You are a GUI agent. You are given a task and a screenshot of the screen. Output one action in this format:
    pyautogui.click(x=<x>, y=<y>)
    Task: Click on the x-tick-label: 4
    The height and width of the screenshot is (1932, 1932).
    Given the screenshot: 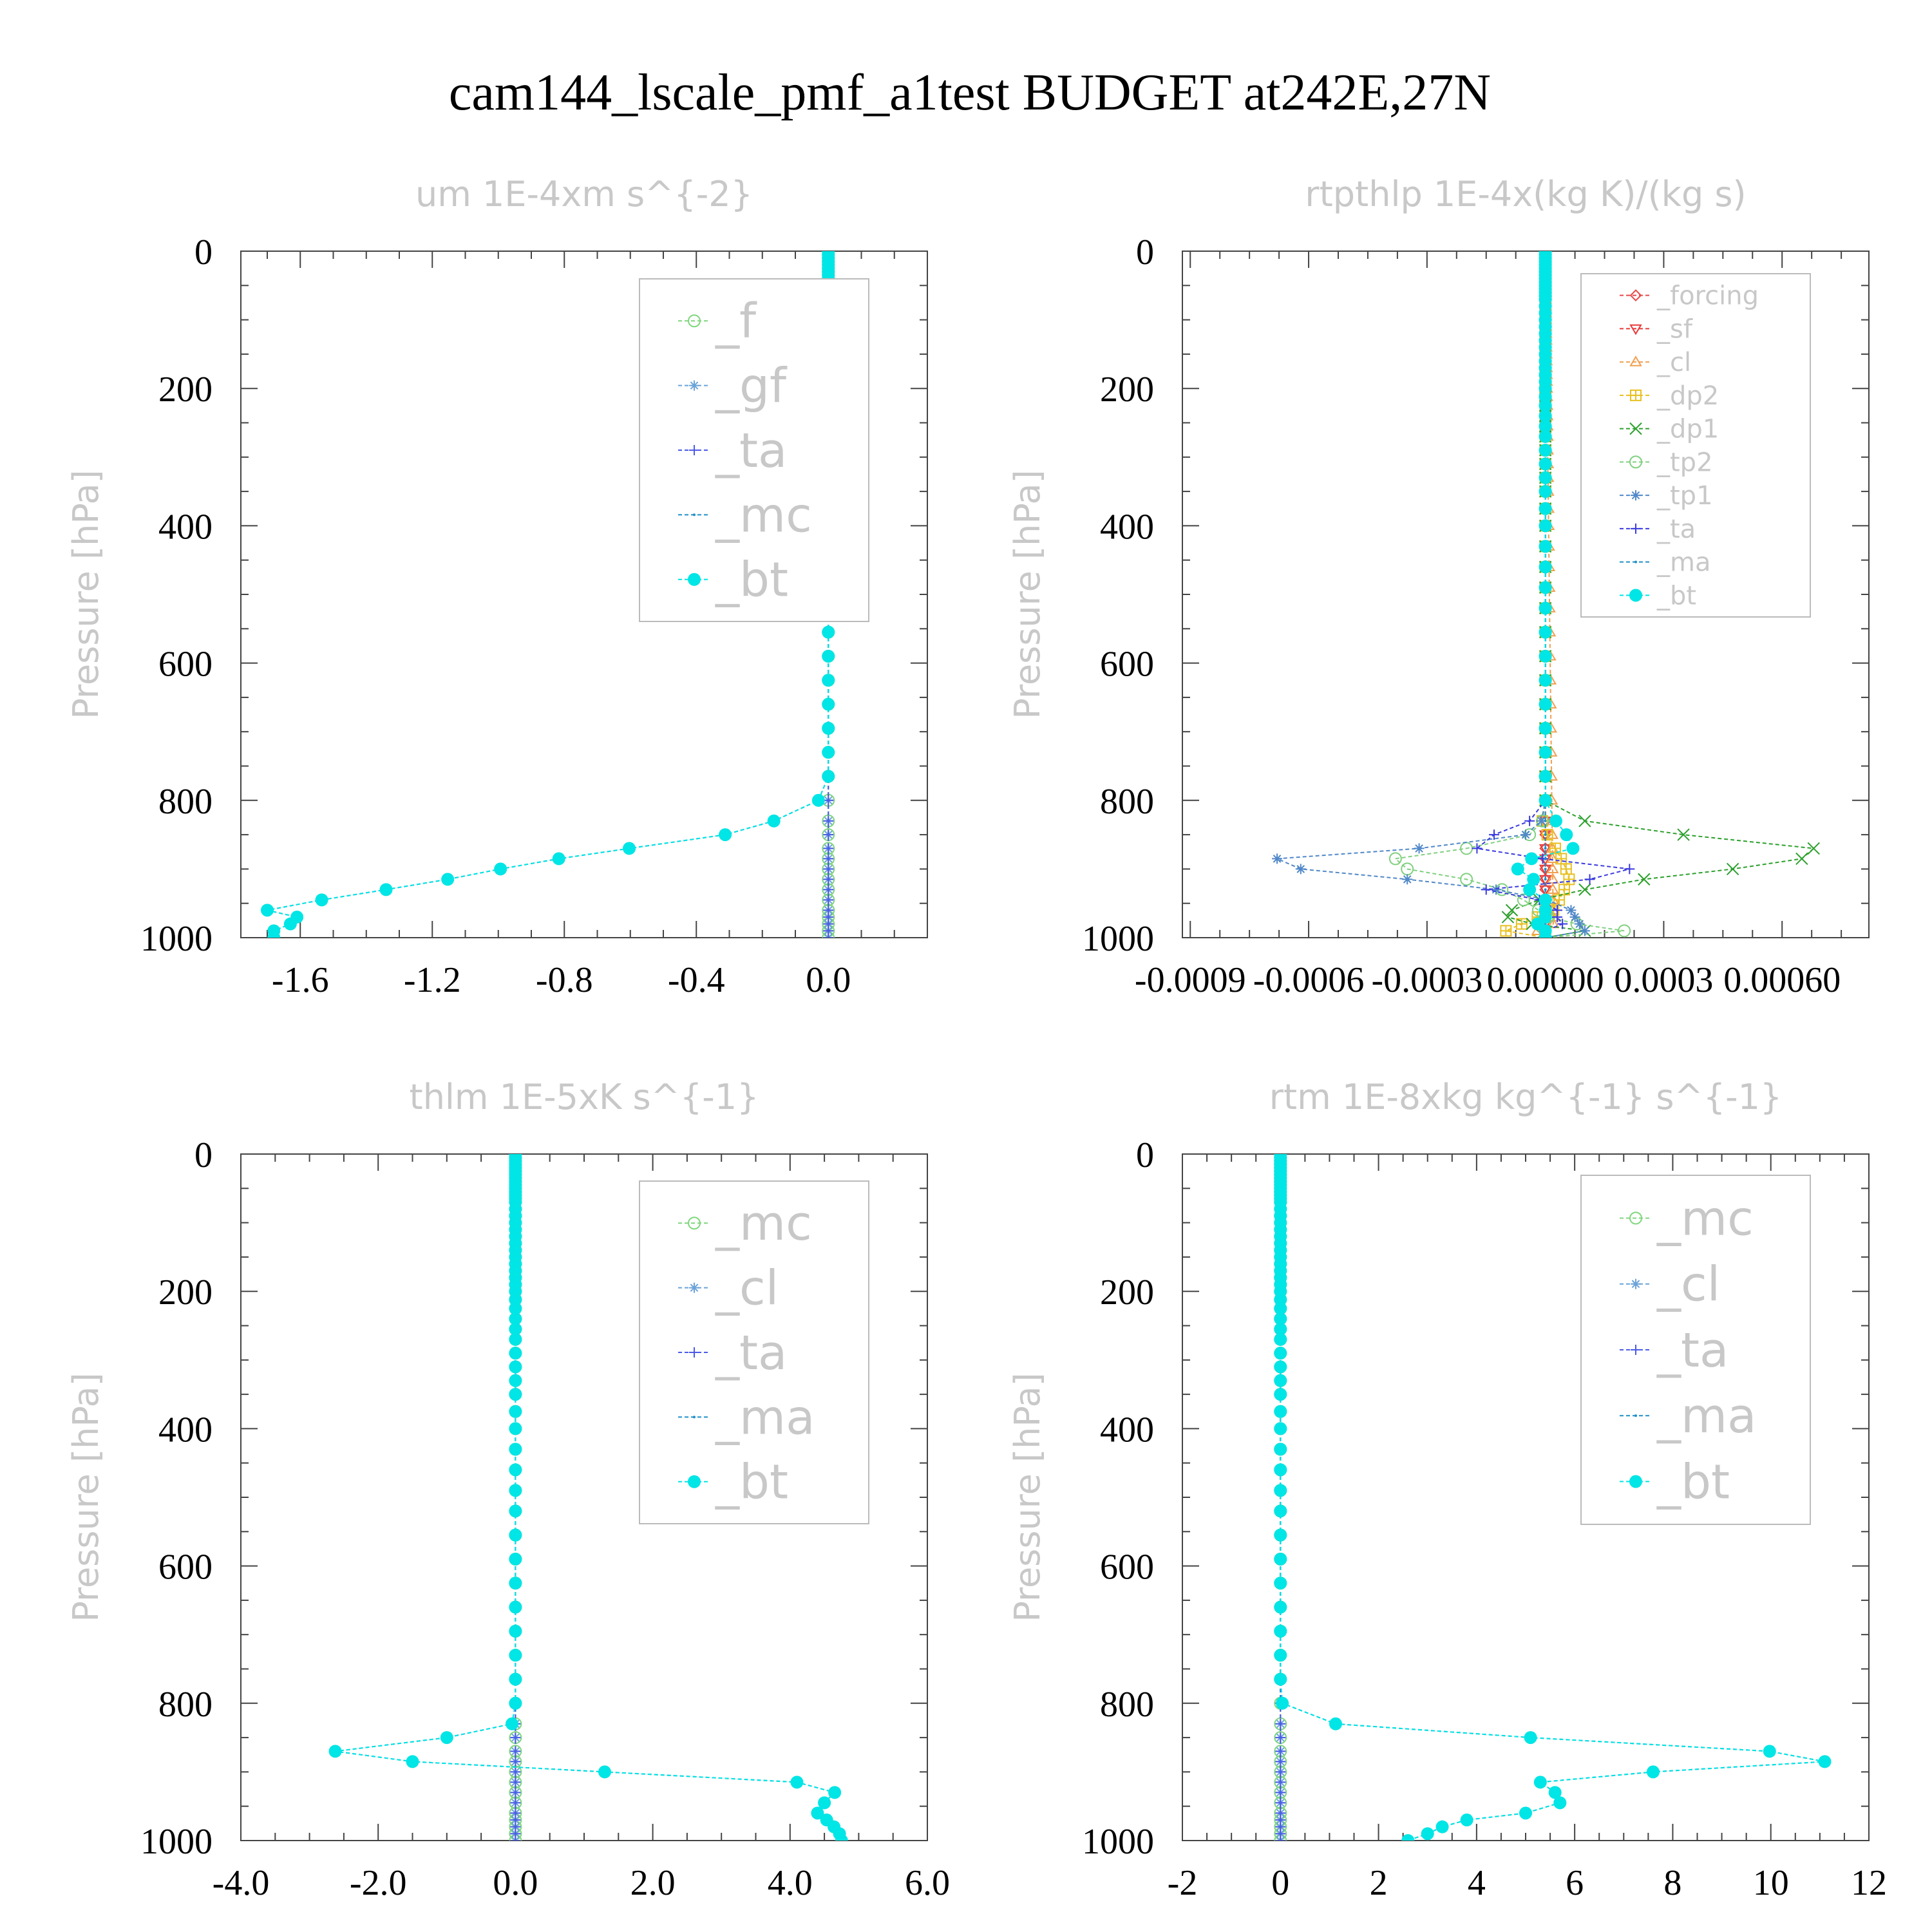 What is the action you would take?
    pyautogui.click(x=1477, y=1883)
    